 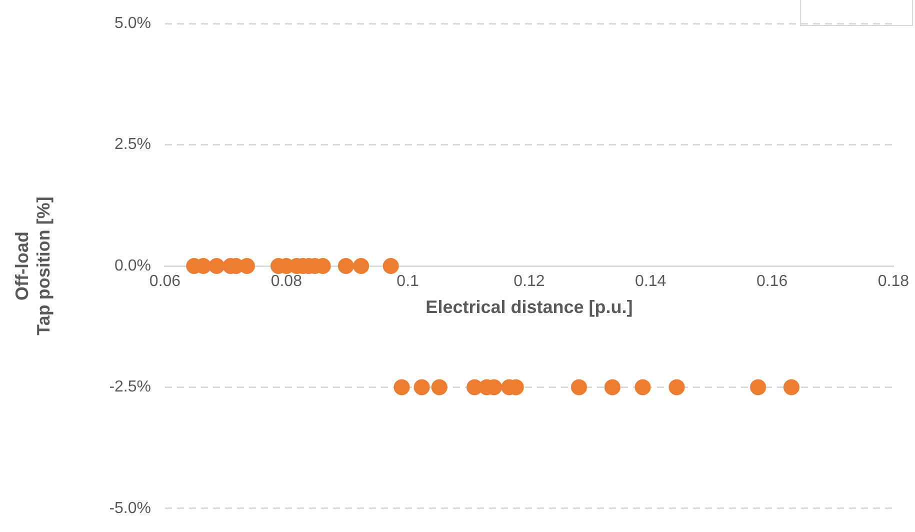 I want to click on y-tick-label: -2.5%, so click(x=130, y=387).